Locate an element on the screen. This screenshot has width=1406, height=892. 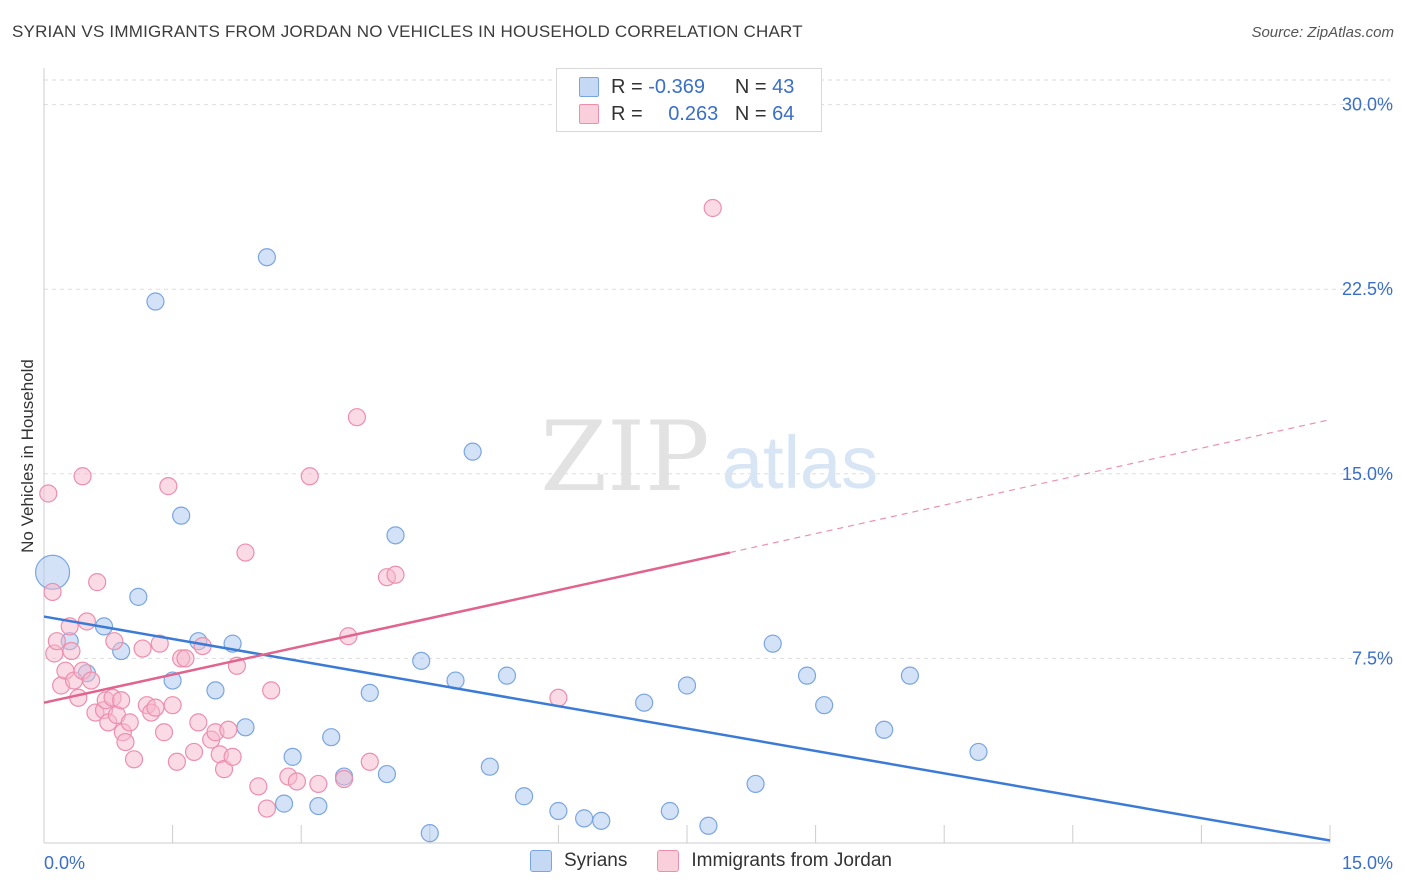
legend-swatch-jordan is located at coordinates (589, 114).